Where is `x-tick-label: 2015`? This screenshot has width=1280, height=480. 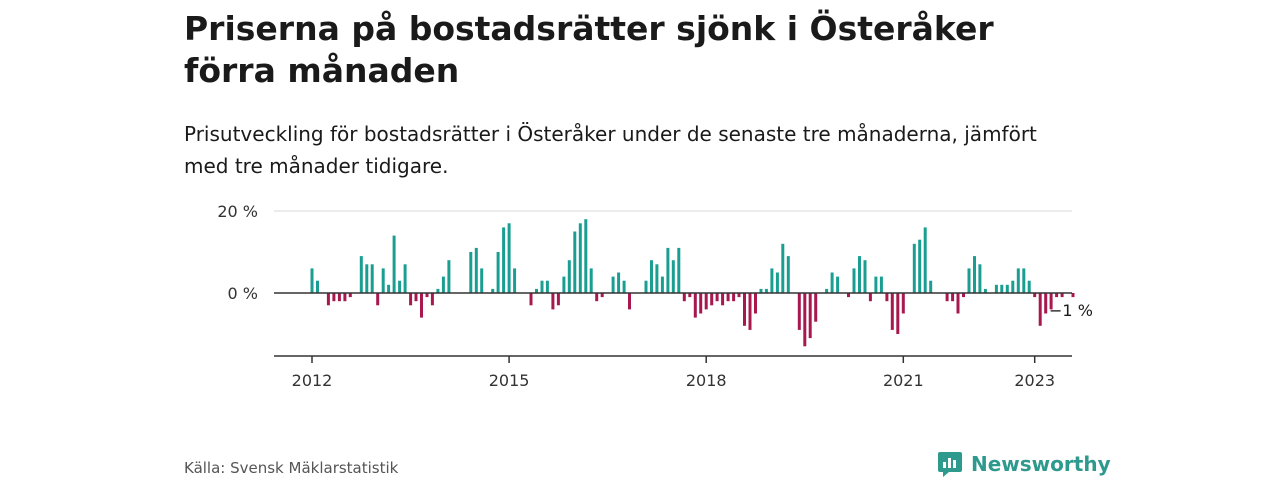
x-tick-label: 2015 is located at coordinates (509, 380).